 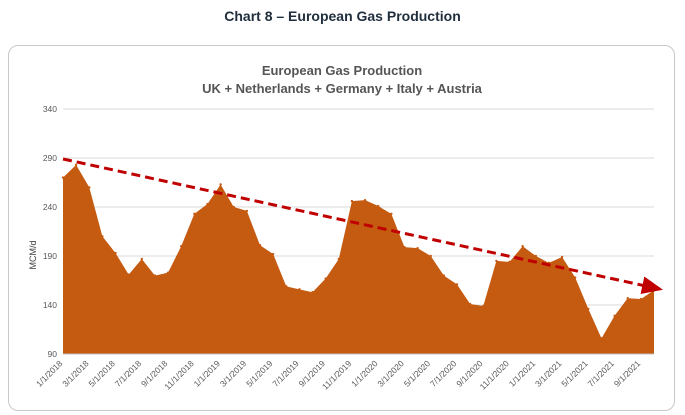 What do you see at coordinates (495, 375) in the screenshot?
I see `x-tick-label: 11/1/2020` at bounding box center [495, 375].